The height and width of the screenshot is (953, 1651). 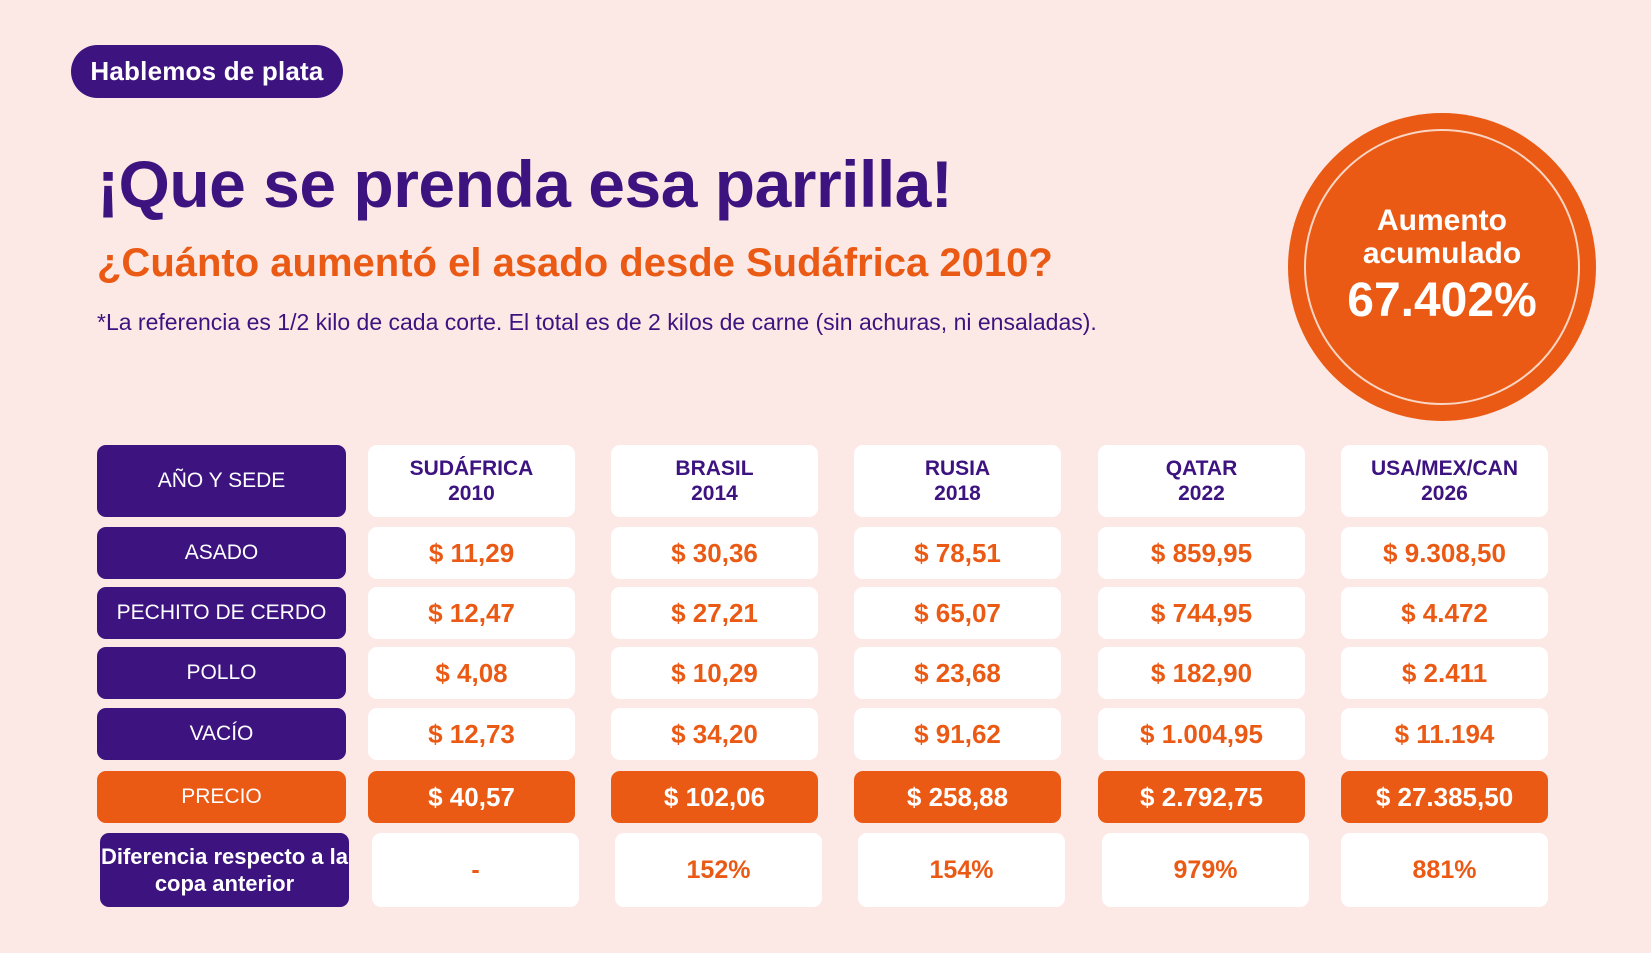 What do you see at coordinates (714, 734) in the screenshot?
I see `price-cell: $ 34,20` at bounding box center [714, 734].